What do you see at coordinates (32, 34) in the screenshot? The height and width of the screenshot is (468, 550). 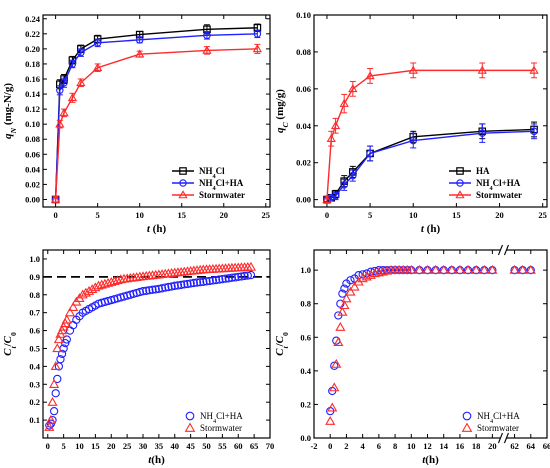 I see `y-tick-label: 0.22` at bounding box center [32, 34].